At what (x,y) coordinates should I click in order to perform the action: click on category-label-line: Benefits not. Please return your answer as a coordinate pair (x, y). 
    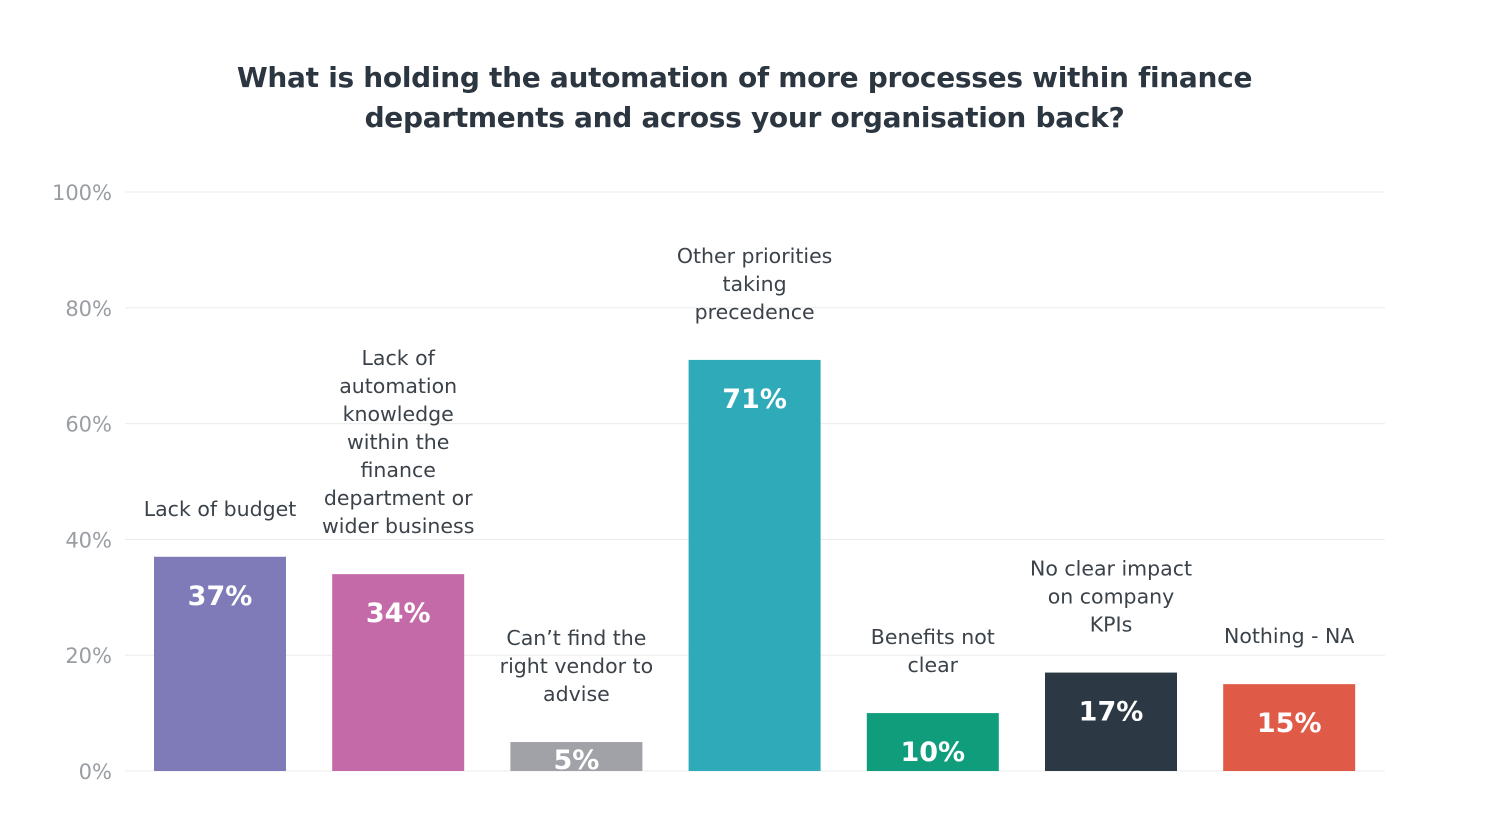
    Looking at the image, I should click on (933, 637).